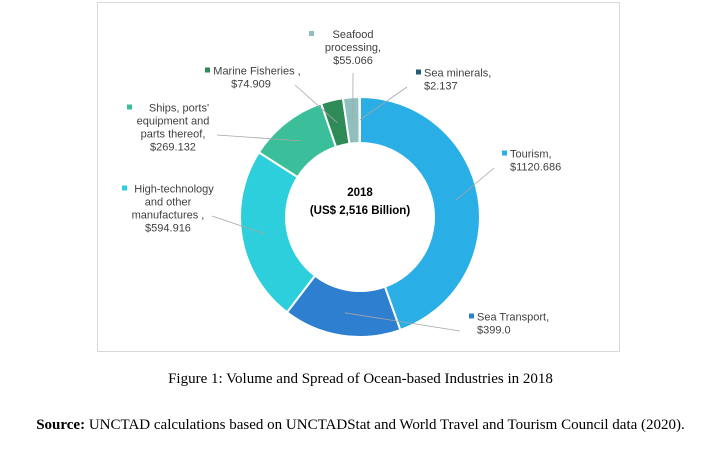 Image resolution: width=721 pixels, height=456 pixels. Describe the element at coordinates (494, 331) in the screenshot. I see `slice-label: $399.0` at that location.